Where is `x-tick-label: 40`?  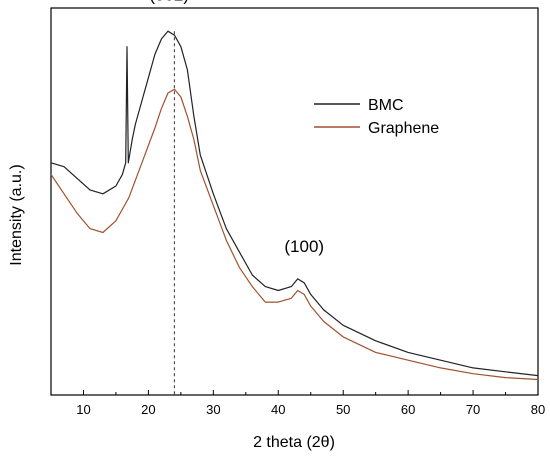 x-tick-label: 40 is located at coordinates (278, 409).